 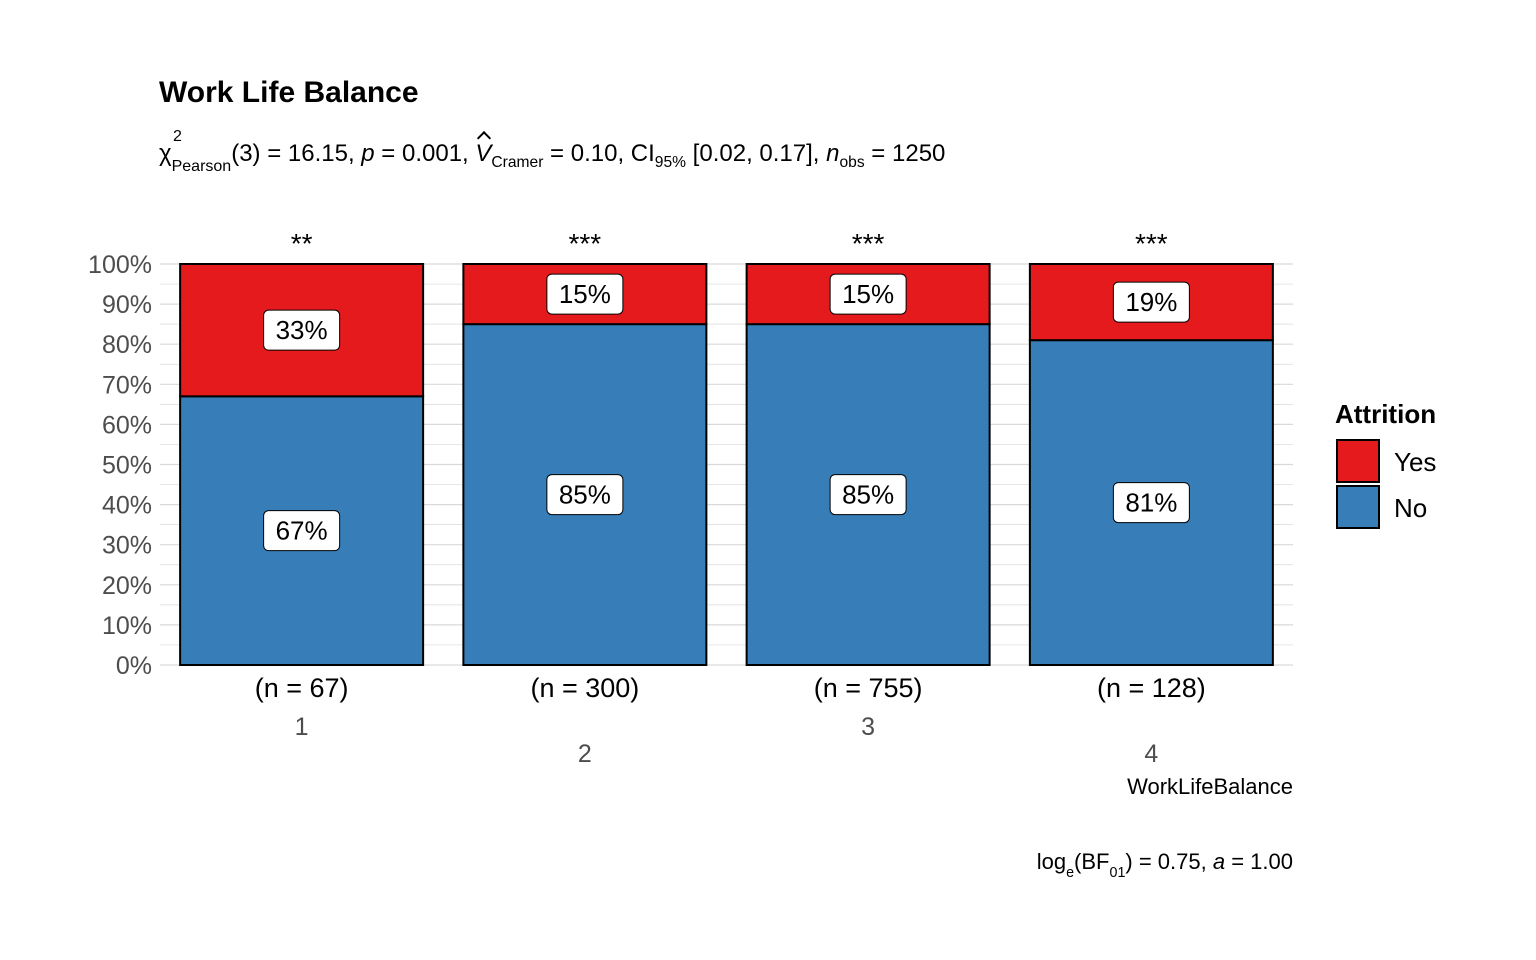 I want to click on chi-stat: (3) = 16.15,, so click(x=296, y=153).